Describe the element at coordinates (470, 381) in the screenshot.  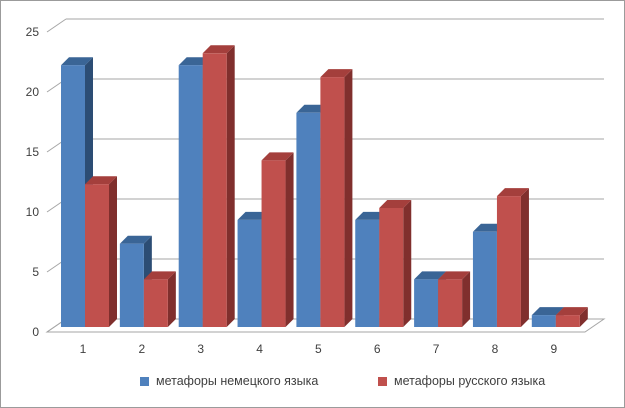
I see `legend-label-russian: метафоры русского языка` at that location.